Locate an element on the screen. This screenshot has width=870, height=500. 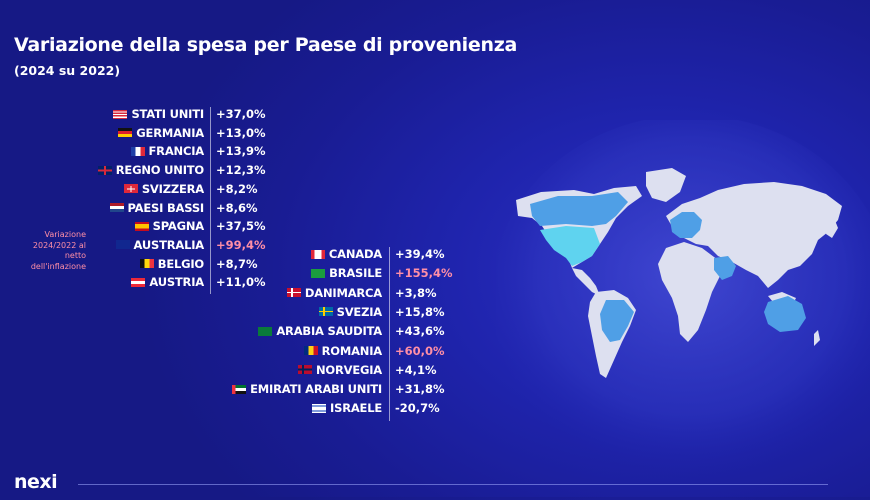
country-value: +60,0% is located at coordinates (420, 350).